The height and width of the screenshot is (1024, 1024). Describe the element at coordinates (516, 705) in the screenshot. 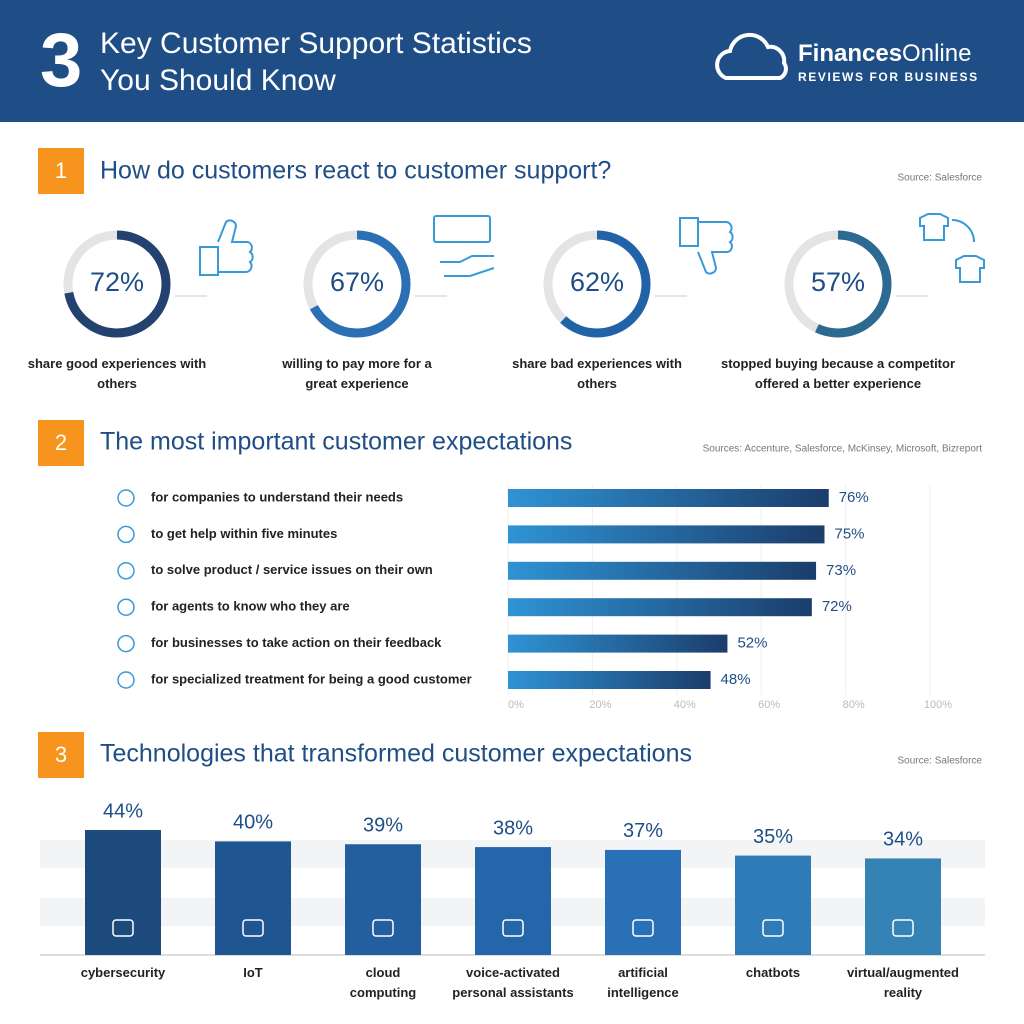

I see `x-tick-label: 0%` at that location.